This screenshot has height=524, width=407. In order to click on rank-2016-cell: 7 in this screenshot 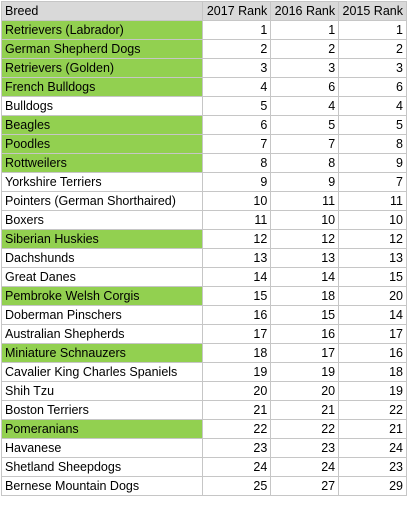, I will do `click(305, 144)`.